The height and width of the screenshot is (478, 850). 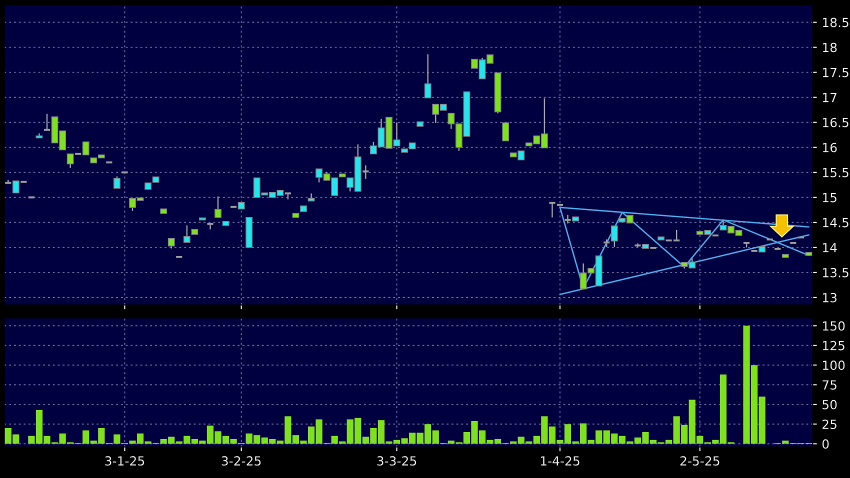 I want to click on y-tick-label: 15, so click(x=829, y=197).